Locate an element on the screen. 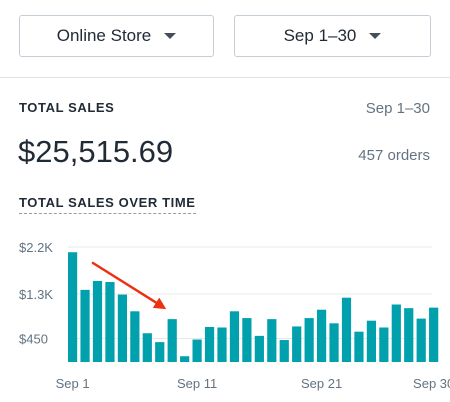  y-tick-label: $450 is located at coordinates (33, 338).